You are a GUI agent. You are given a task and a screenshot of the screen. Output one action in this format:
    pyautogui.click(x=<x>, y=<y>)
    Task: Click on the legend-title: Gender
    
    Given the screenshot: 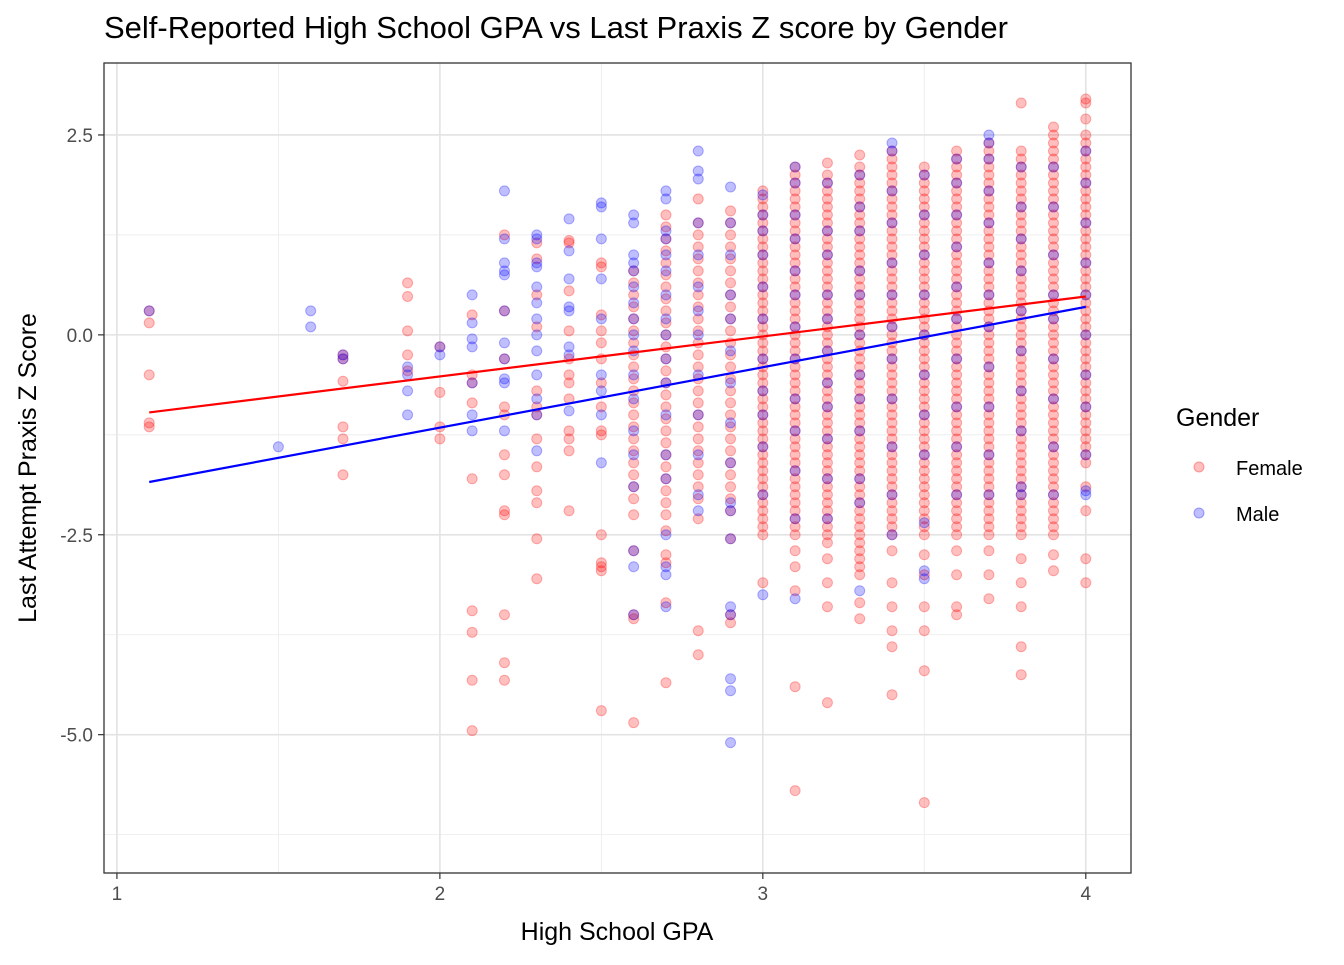 What is the action you would take?
    pyautogui.click(x=1217, y=418)
    